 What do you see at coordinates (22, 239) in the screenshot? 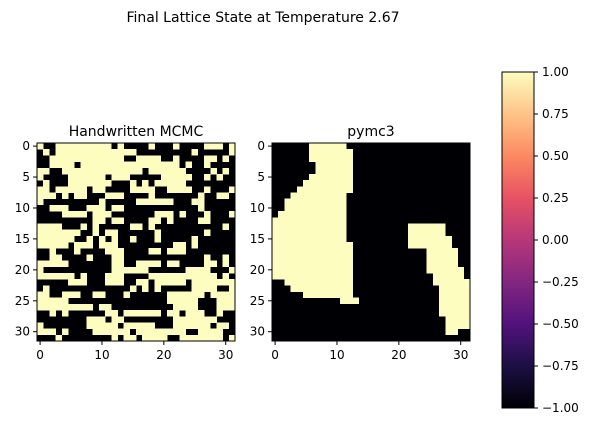
I see `y-tick-label: 15` at bounding box center [22, 239].